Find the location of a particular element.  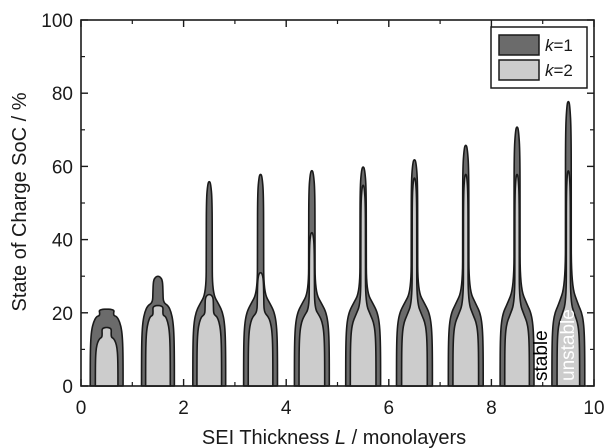

bump-k=2-1 is located at coordinates (106, 356).